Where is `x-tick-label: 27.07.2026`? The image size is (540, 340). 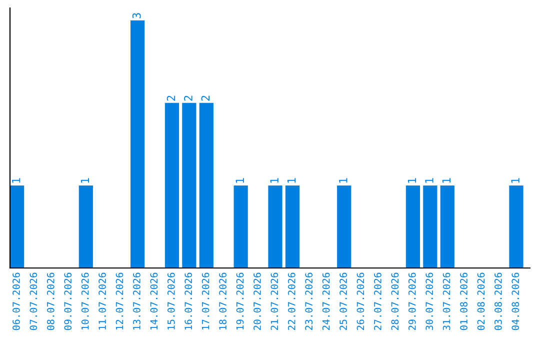 x-tick-label: 27.07.2026 is located at coordinates (378, 301).